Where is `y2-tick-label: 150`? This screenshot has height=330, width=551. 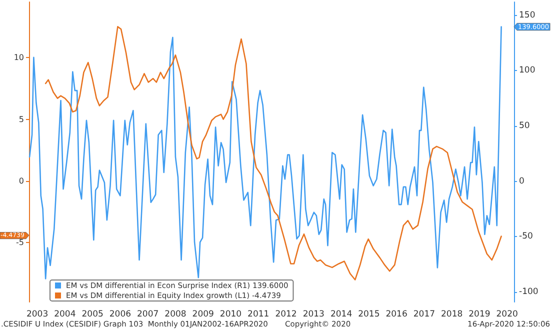
y2-tick-label: 150 is located at coordinates (527, 15).